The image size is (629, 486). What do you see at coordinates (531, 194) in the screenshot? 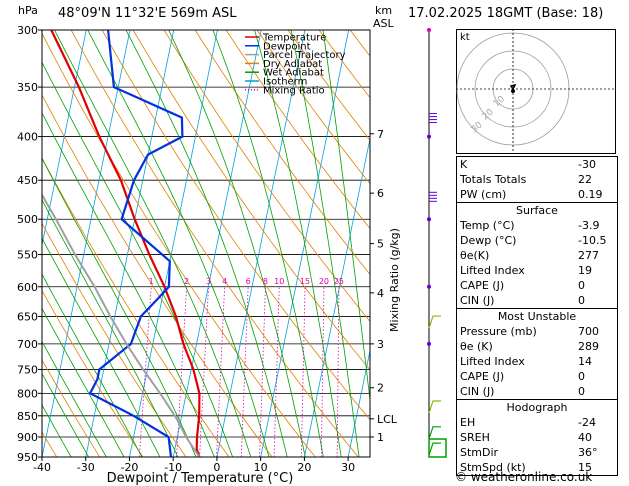
I see `pw-row: PW (cm) 0.19` at bounding box center [531, 194].